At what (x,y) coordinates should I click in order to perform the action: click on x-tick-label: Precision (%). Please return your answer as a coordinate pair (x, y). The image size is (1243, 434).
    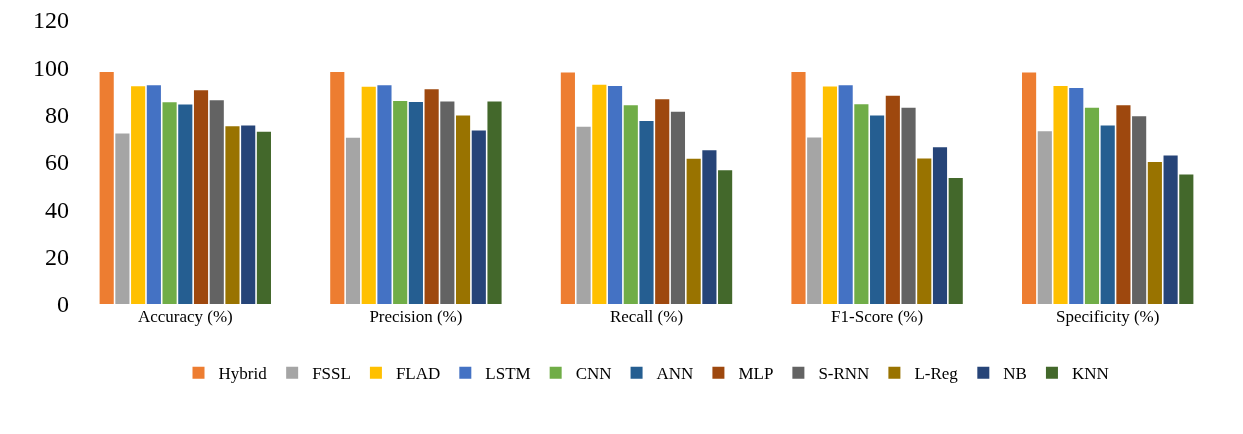
    Looking at the image, I should click on (416, 316).